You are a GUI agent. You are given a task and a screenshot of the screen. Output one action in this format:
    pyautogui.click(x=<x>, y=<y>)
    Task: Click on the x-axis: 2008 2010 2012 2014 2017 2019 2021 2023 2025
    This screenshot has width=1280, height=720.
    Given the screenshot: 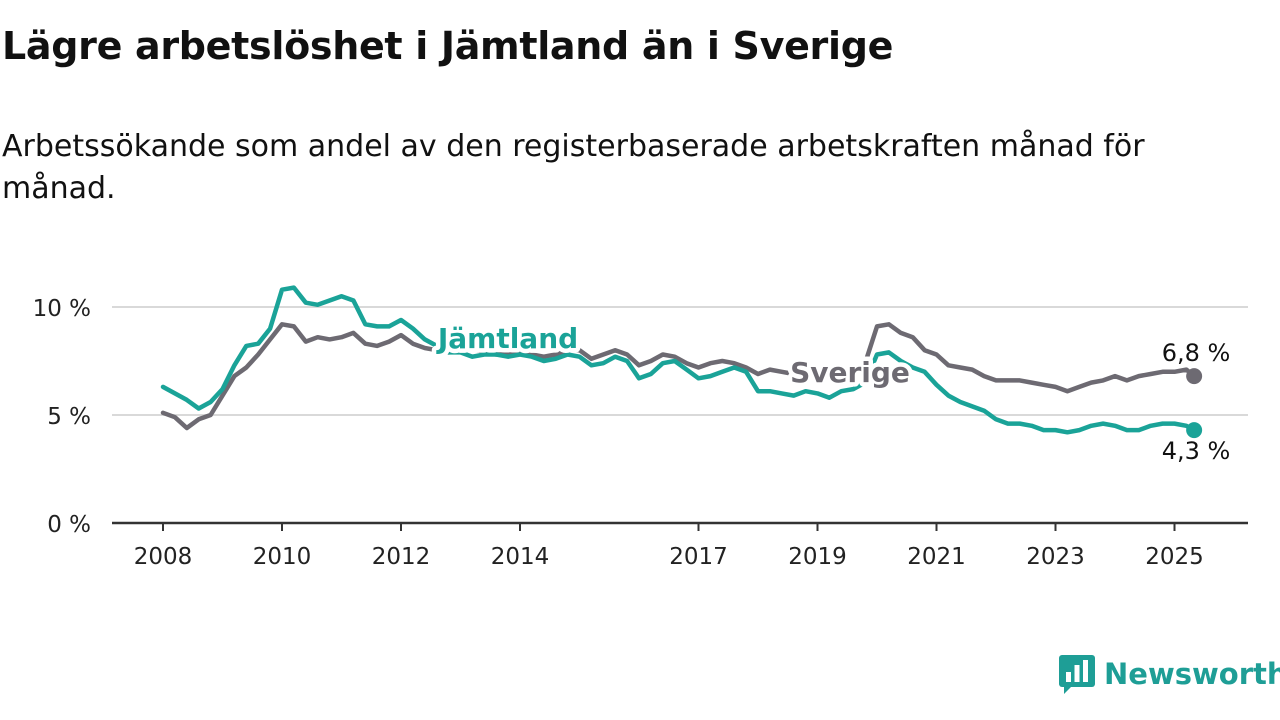 What is the action you would take?
    pyautogui.click(x=680, y=545)
    